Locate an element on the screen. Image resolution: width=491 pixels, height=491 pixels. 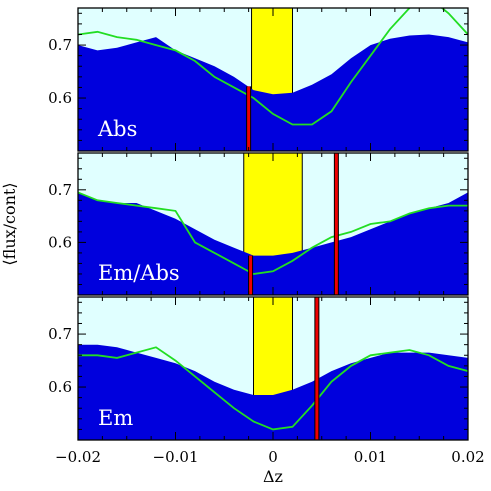
x-tick-label: 0.02 is located at coordinates (467, 457).